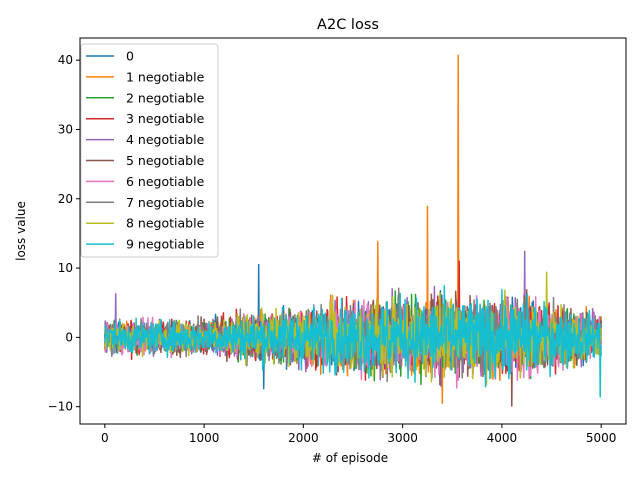 The width and height of the screenshot is (640, 480). I want to click on legend-label: 6 negotiable, so click(165, 181).